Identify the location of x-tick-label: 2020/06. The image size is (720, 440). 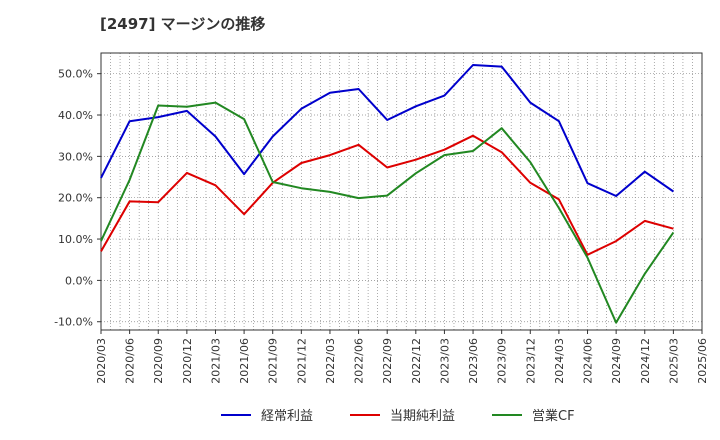
(130, 361).